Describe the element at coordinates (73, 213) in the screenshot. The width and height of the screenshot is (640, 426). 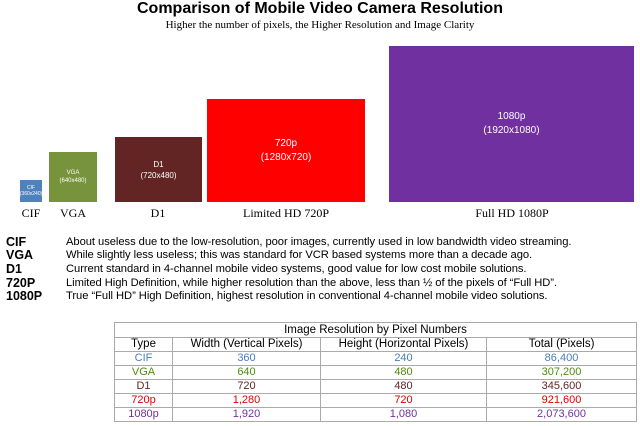
I see `caption-vga: VGA` at that location.